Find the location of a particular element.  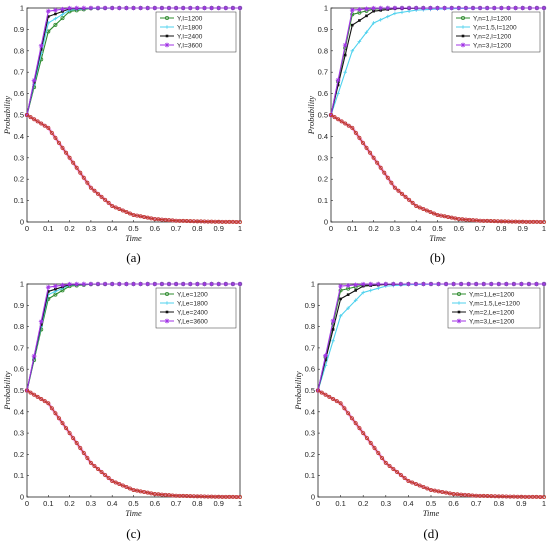

y-axis-label: Probability is located at coordinates (298, 391).